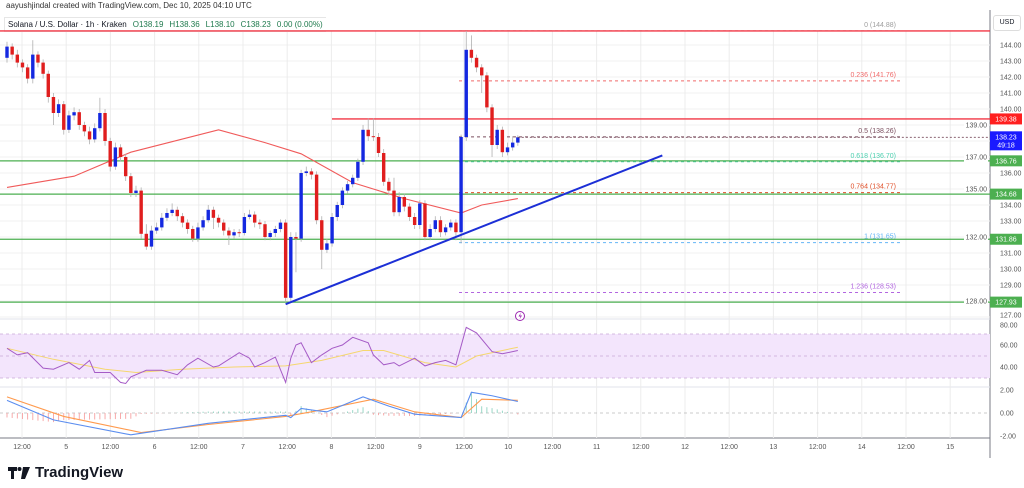 Image resolution: width=1024 pixels, height=488 pixels. Describe the element at coordinates (67, 24) in the screenshot. I see `symbol-name: Solana / U.S. Dollar · 1h · Kraken` at that location.